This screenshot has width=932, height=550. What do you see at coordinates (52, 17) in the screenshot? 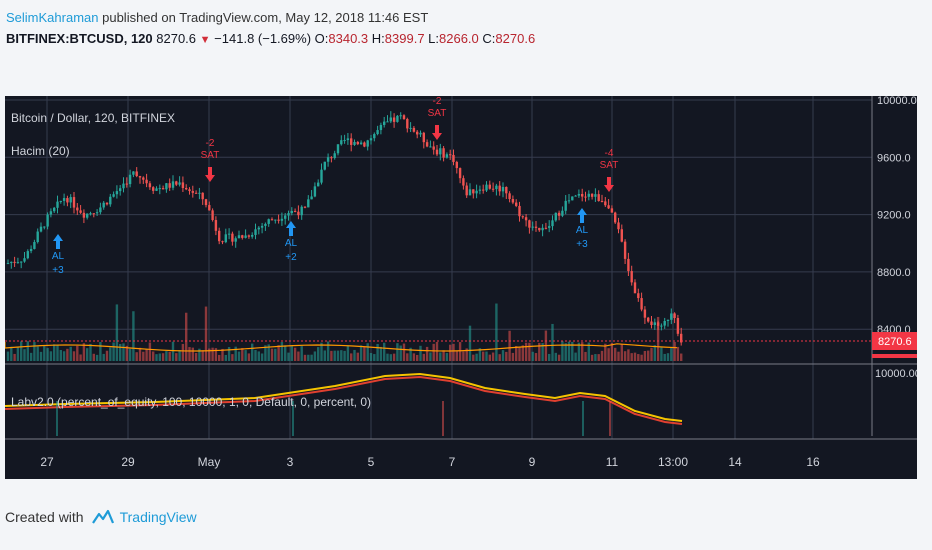
I see `author-link: SelimKahraman` at bounding box center [52, 17].